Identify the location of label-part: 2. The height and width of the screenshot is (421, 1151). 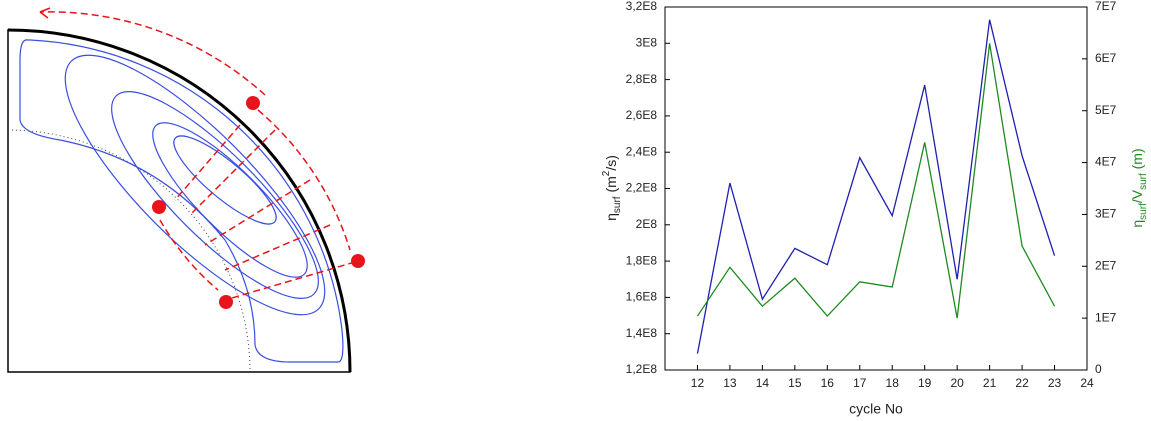
(606, 173).